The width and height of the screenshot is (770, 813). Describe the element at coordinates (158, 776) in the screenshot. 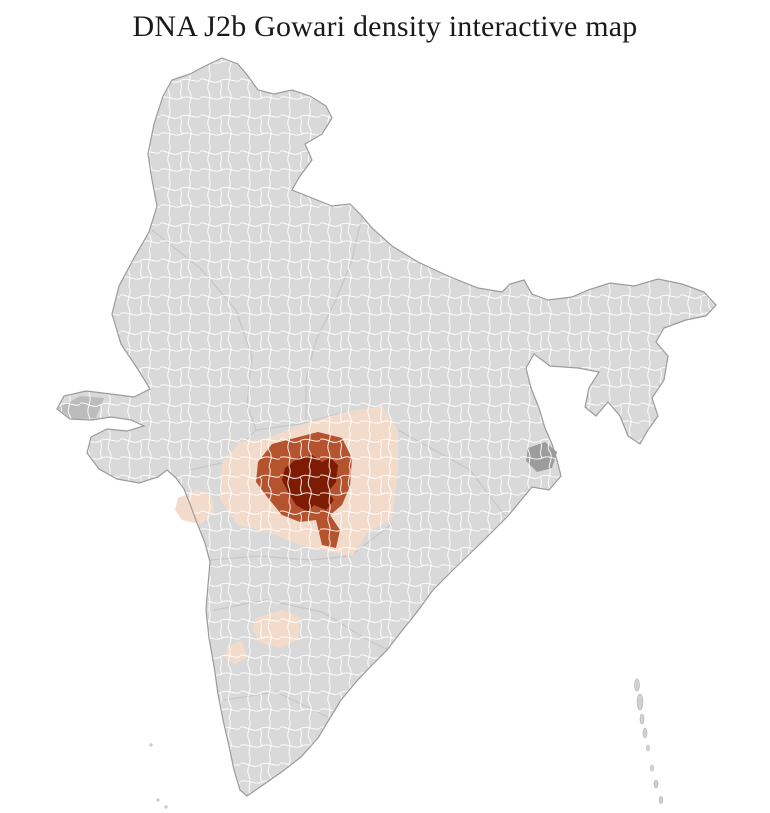

I see `lakshadweep-islands` at that location.